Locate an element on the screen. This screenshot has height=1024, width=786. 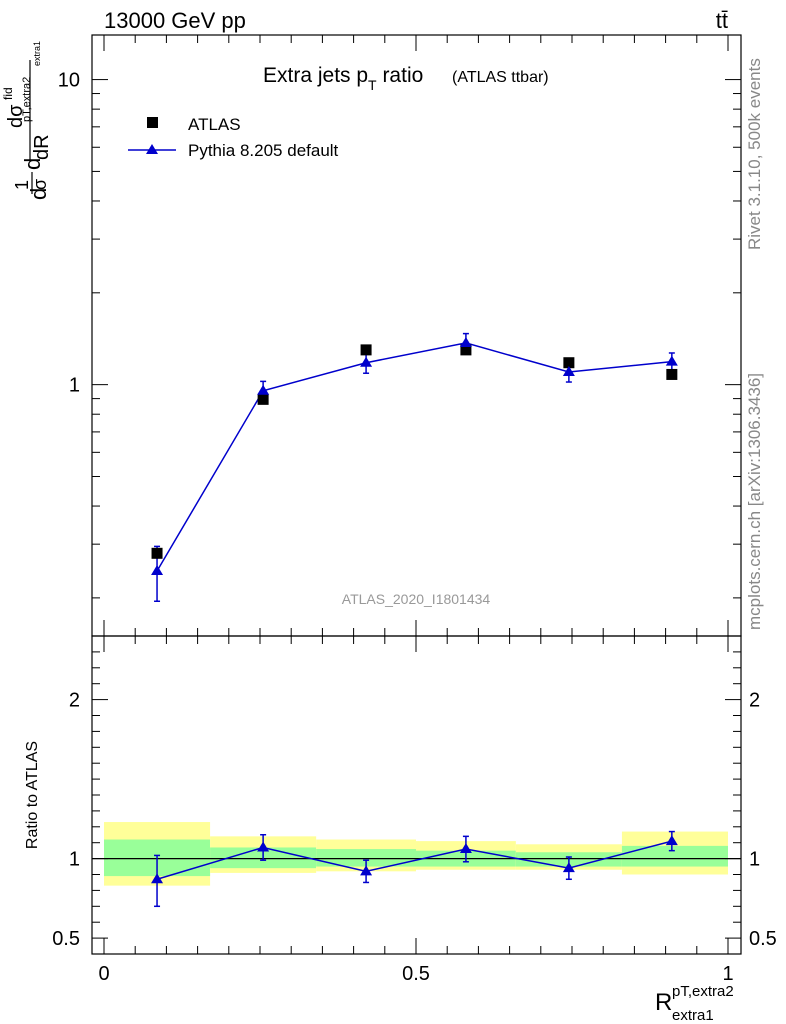
header-left-label: 13000 GeV pp is located at coordinates (175, 20).